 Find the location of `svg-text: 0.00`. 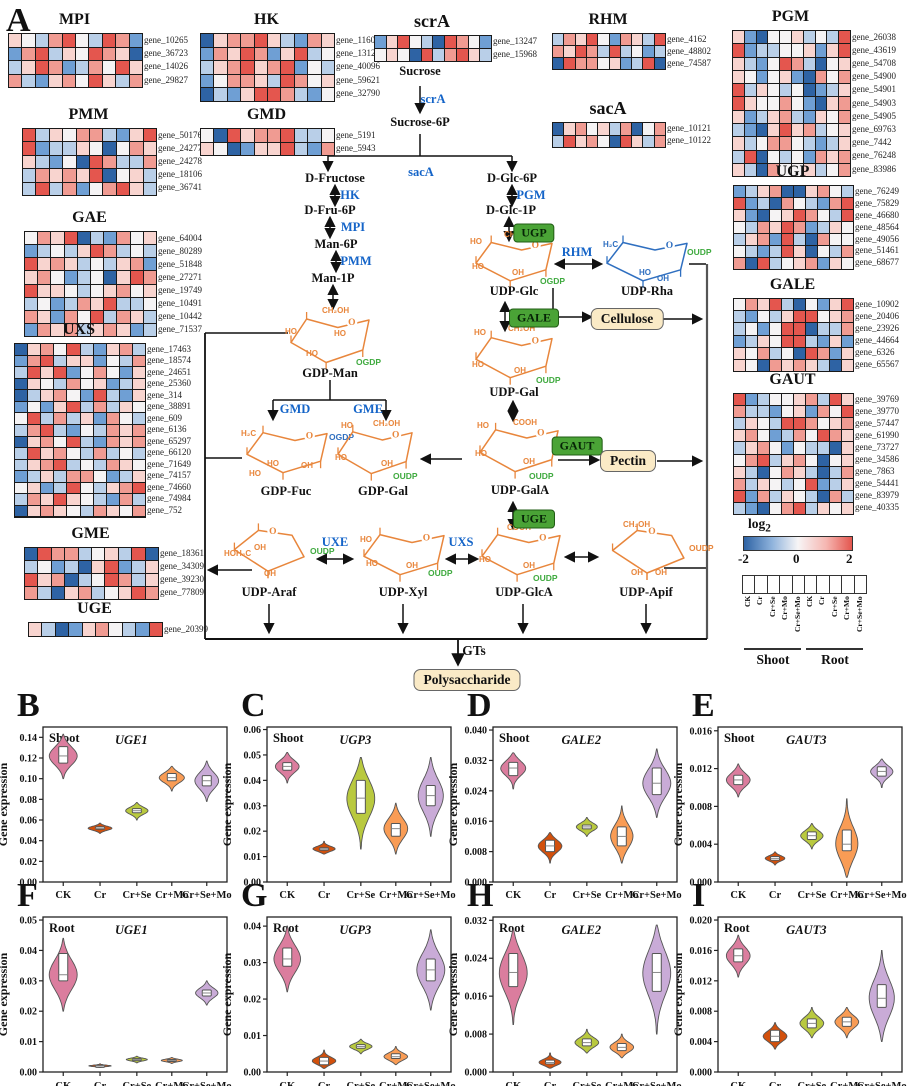

svg-text: 0.00 is located at coordinates (29, 883).